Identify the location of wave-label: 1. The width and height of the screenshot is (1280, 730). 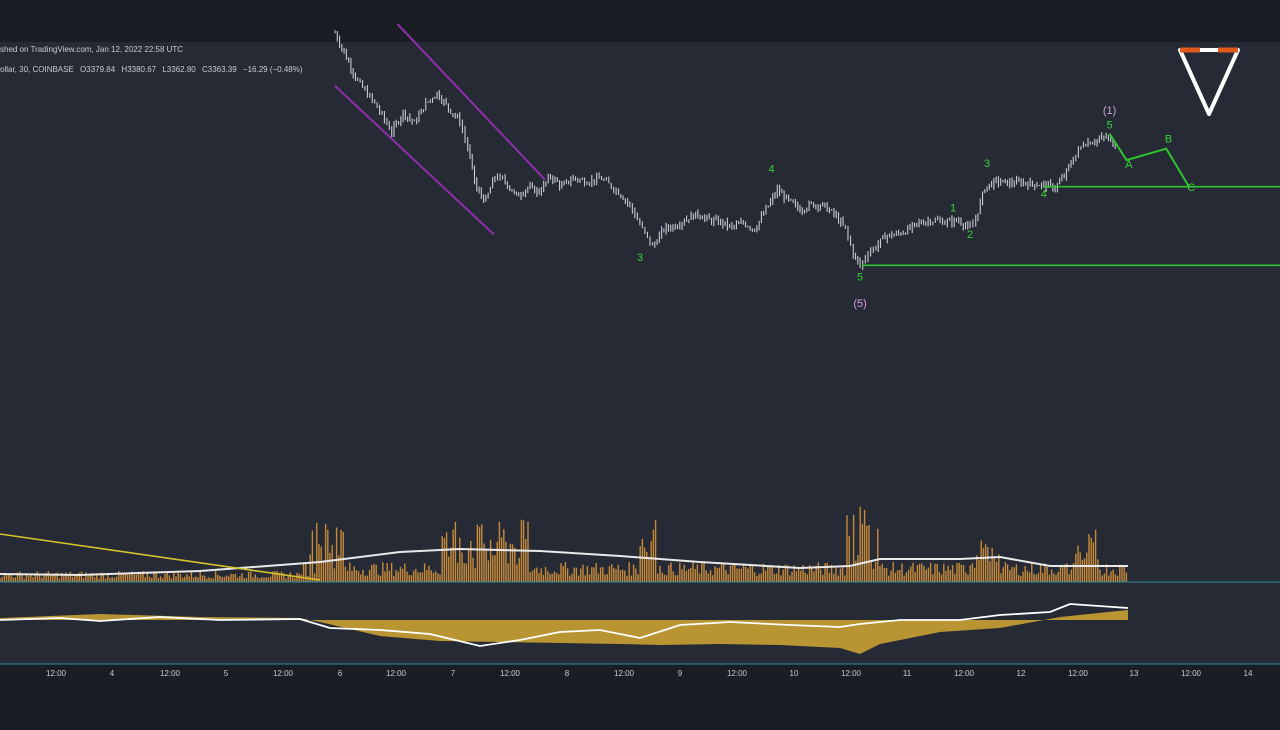
(953, 208).